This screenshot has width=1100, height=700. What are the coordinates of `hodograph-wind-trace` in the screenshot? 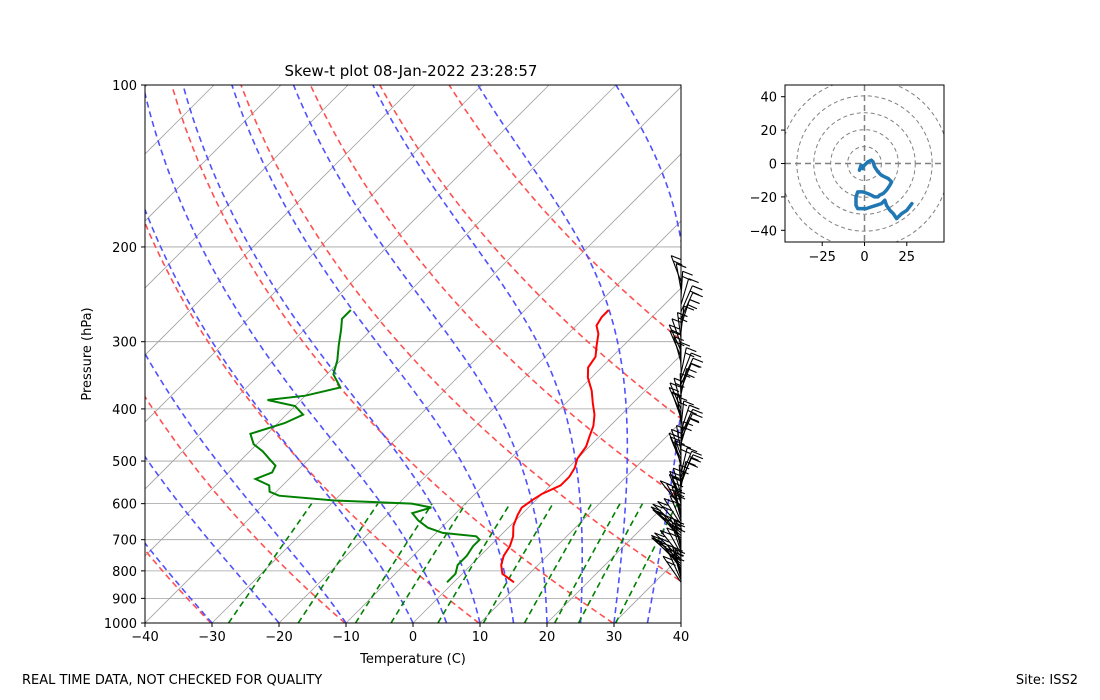 It's located at (884, 189).